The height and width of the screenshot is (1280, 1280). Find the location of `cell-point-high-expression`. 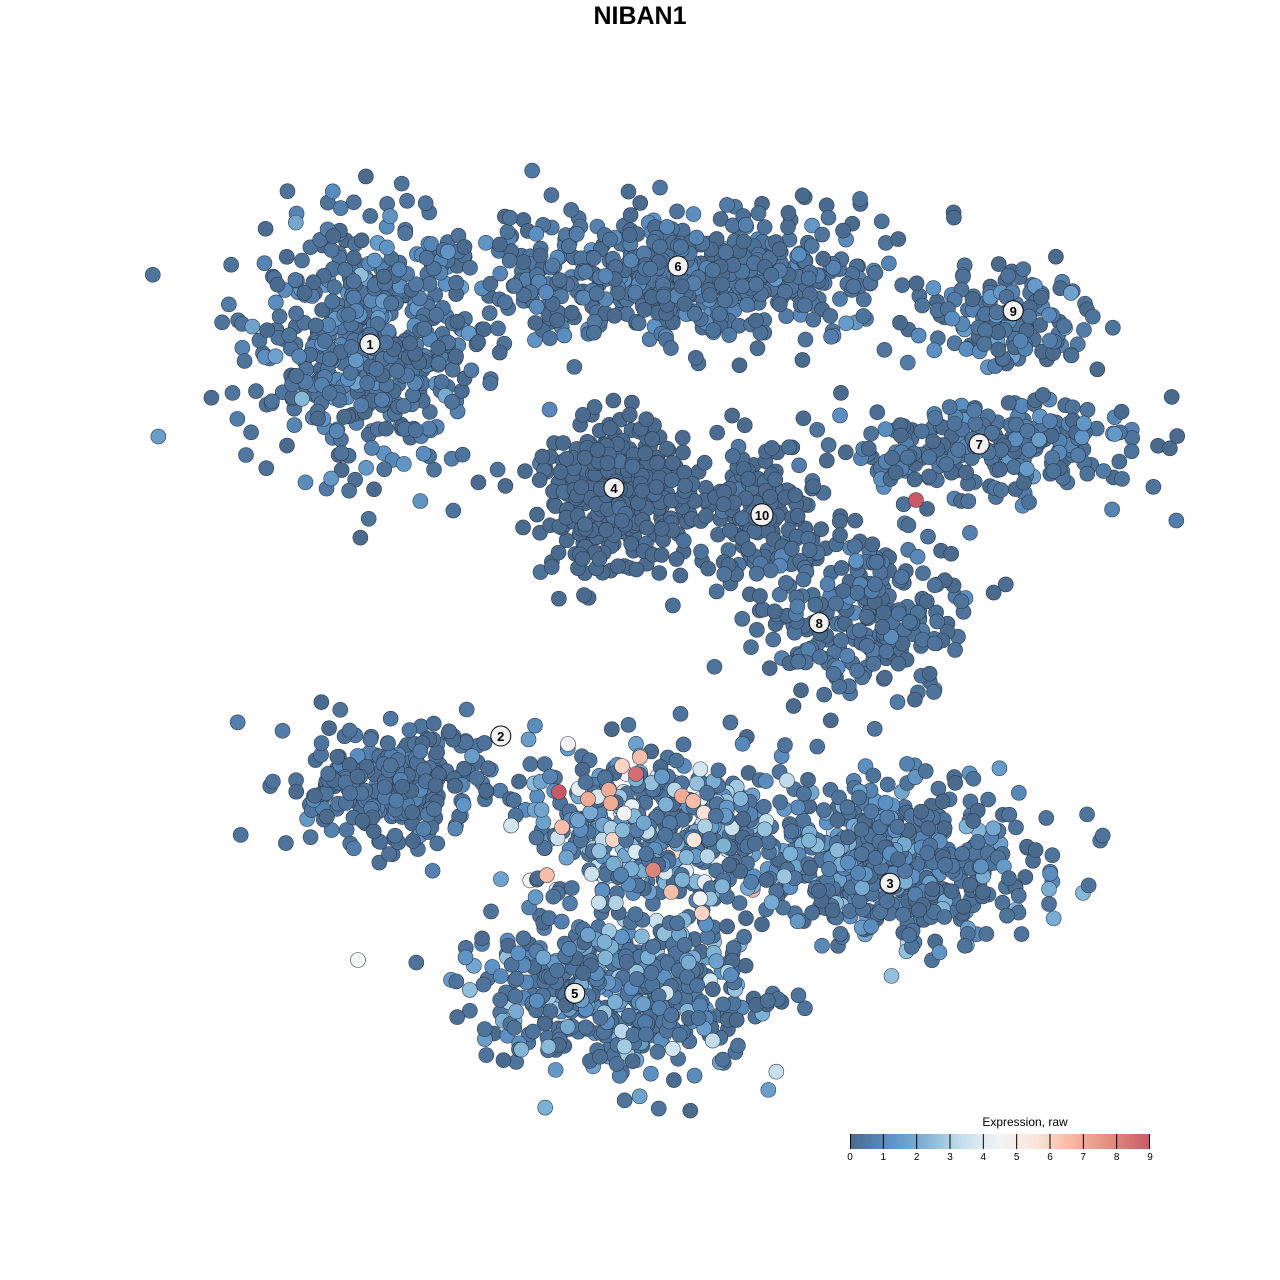

cell-point-high-expression is located at coordinates (702, 913).